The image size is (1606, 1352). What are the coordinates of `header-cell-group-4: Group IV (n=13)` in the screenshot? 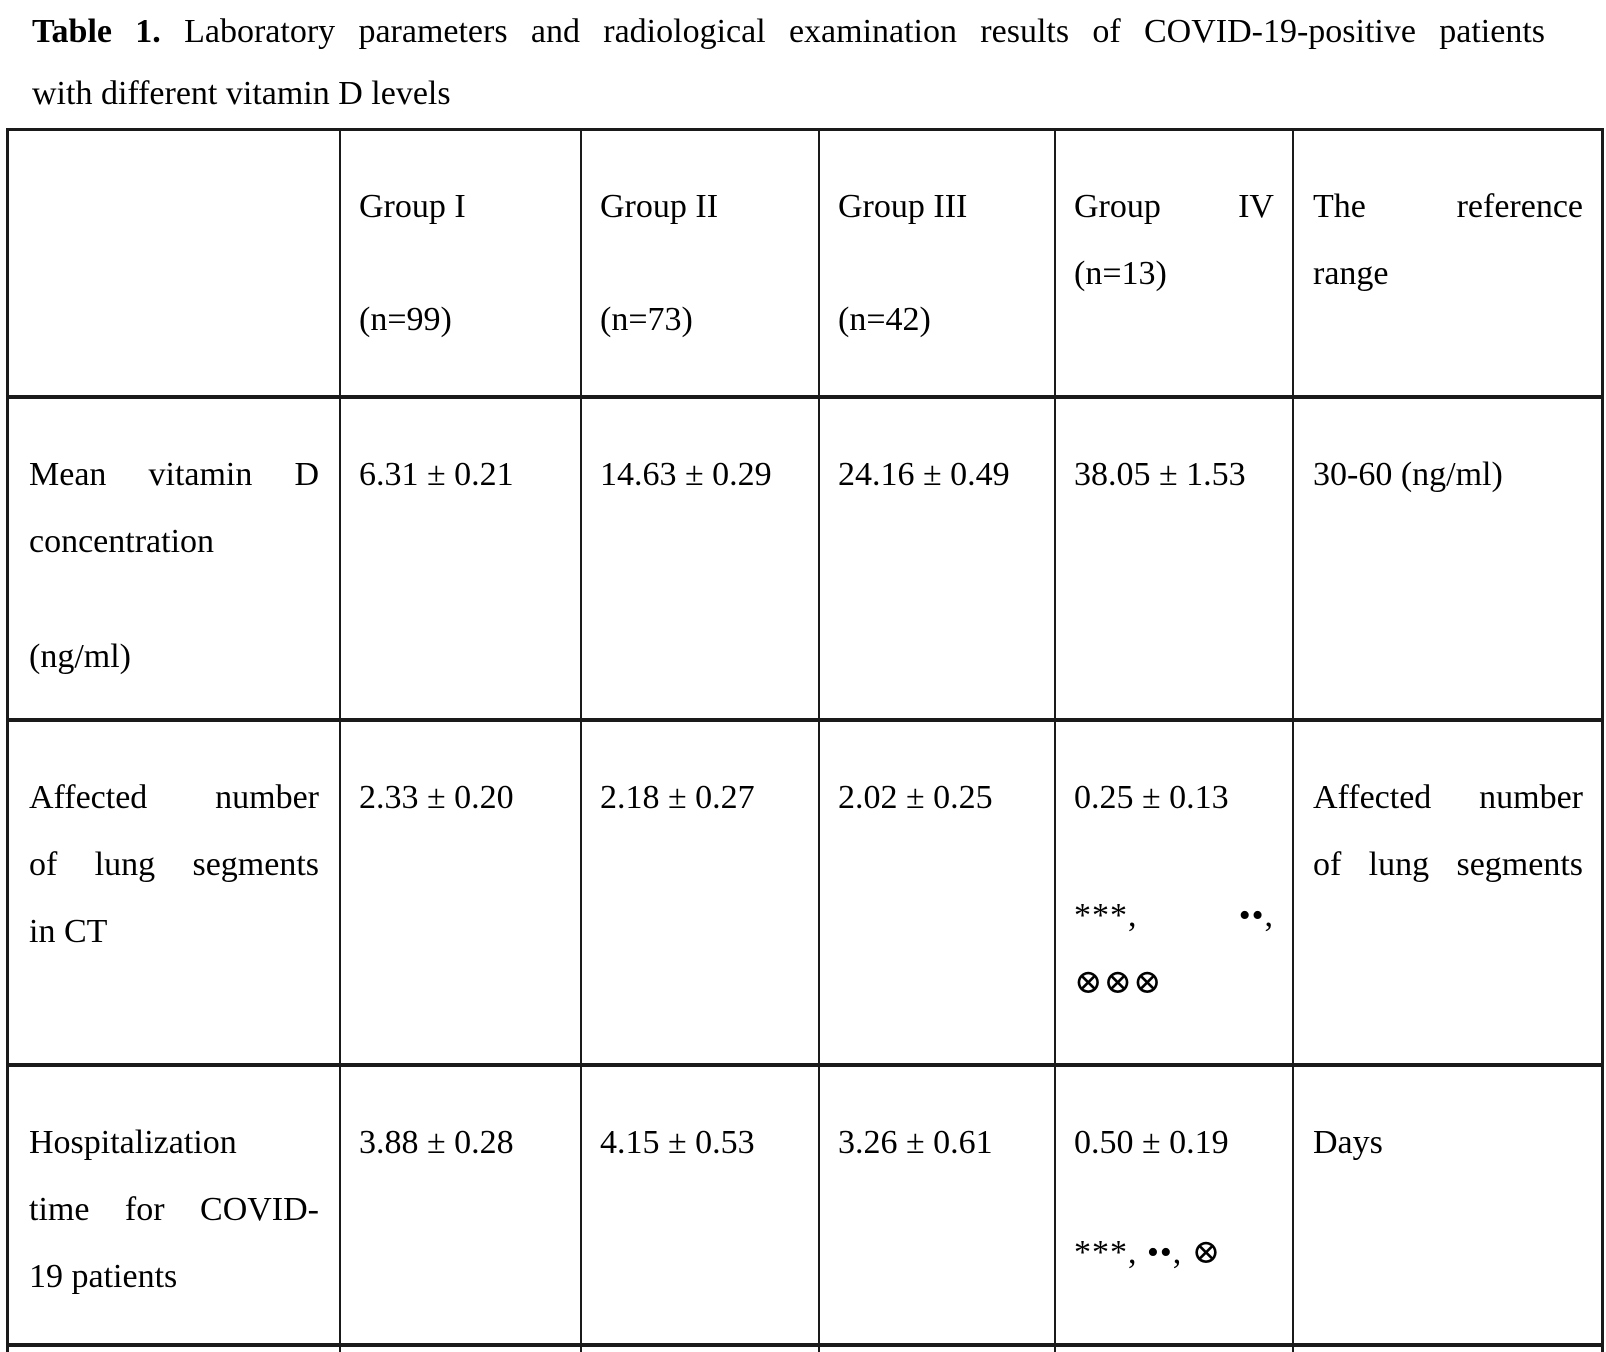 It's located at (1174, 263).